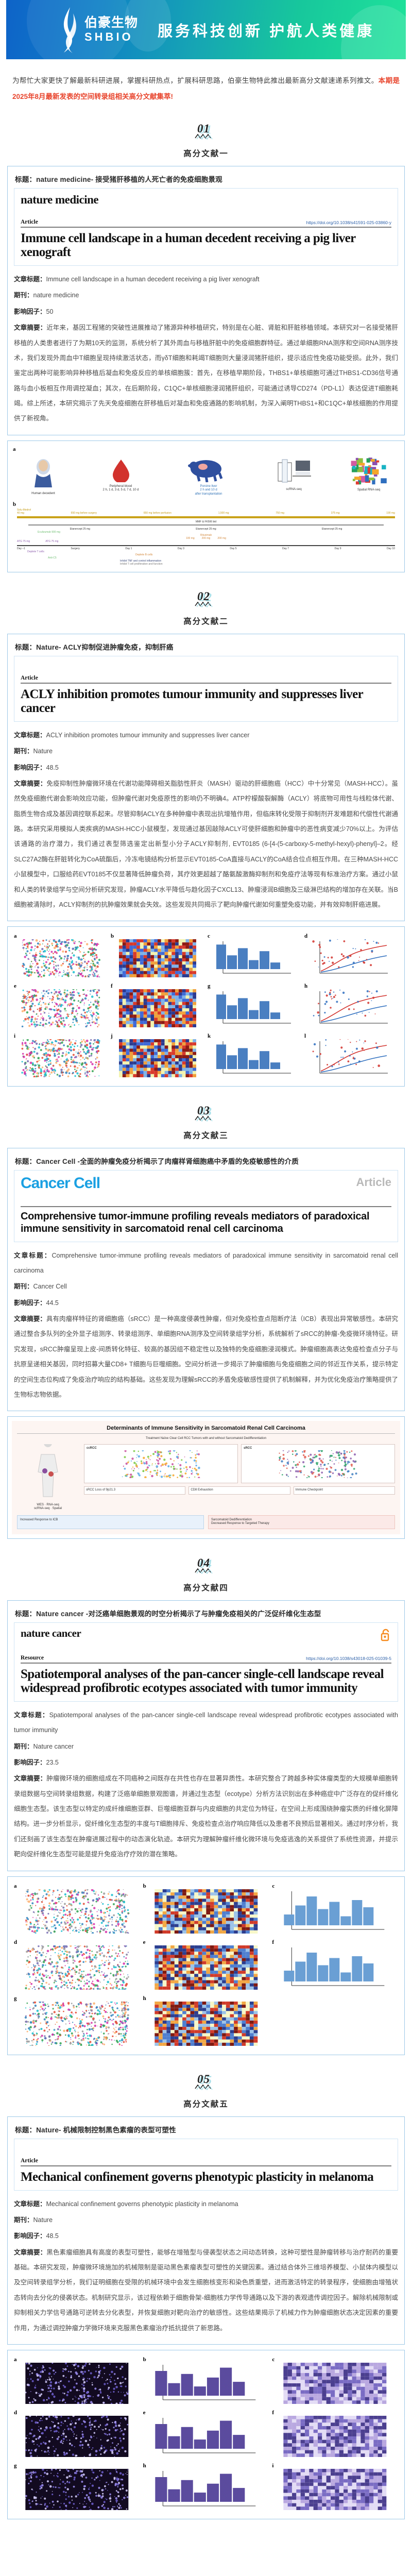 This screenshot has height=2576, width=412. I want to click on section-number-shadow: 01, so click(205, 130).